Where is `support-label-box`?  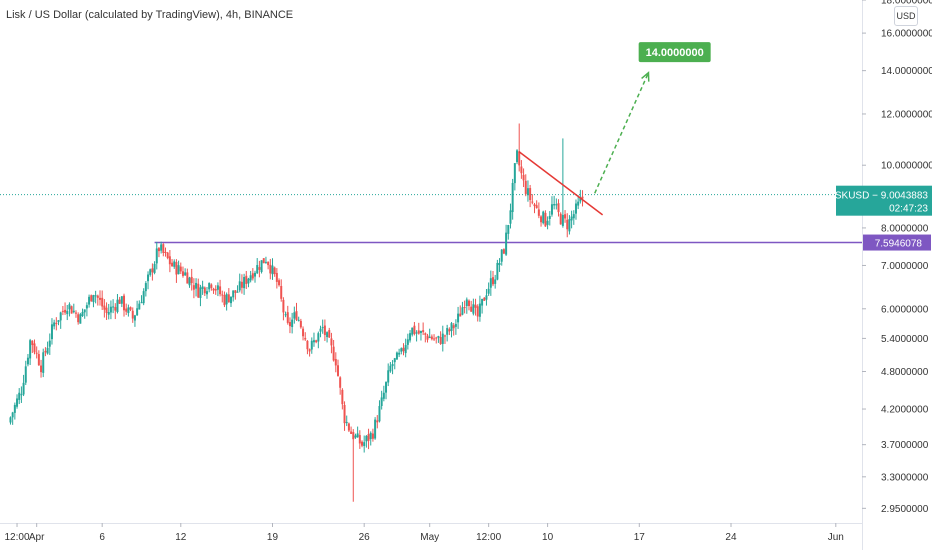
support-label-box is located at coordinates (897, 242).